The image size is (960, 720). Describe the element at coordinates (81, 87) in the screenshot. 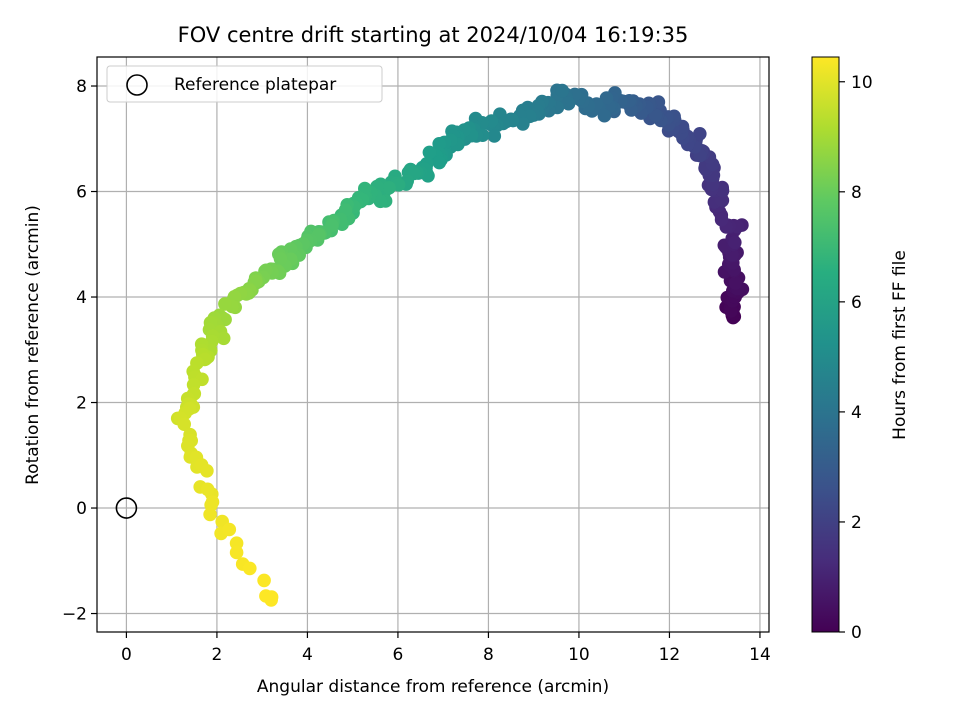

I see `y-tick-label: 8` at that location.